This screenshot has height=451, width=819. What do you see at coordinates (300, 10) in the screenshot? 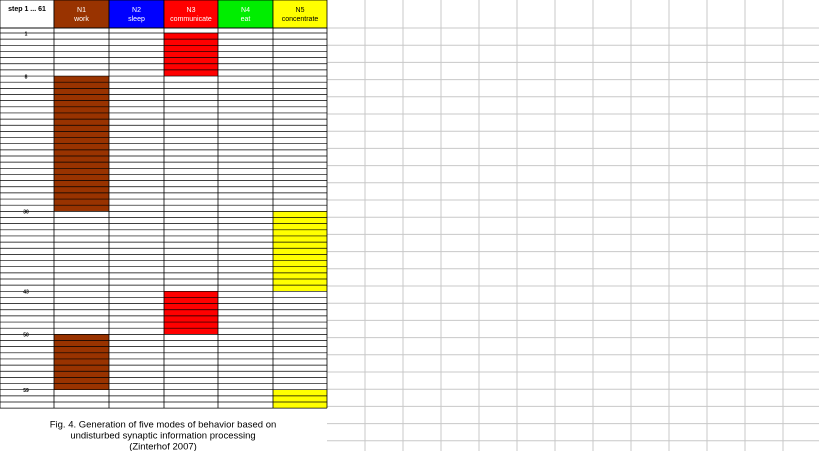
I see `header-code: N5` at bounding box center [300, 10].